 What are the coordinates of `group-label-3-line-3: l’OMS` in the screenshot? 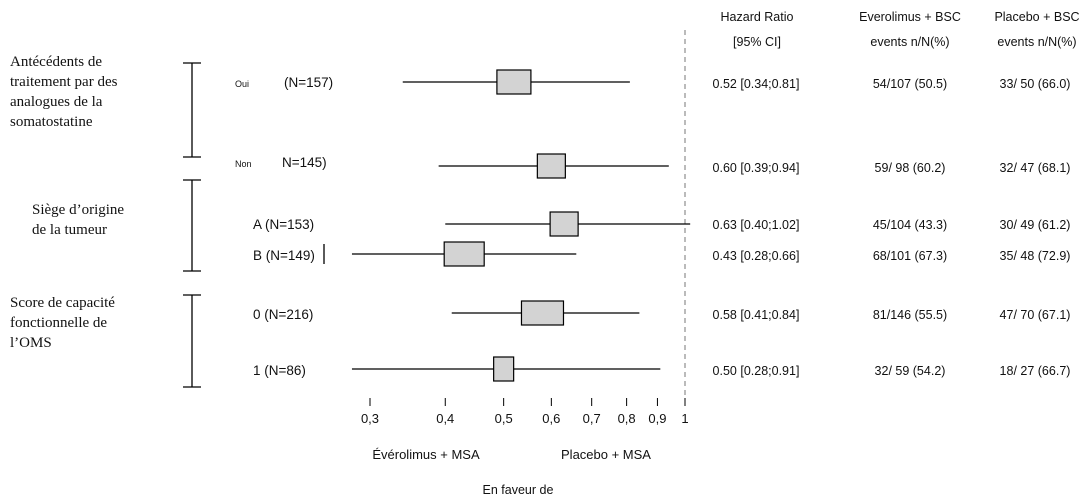 It's located at (31, 343).